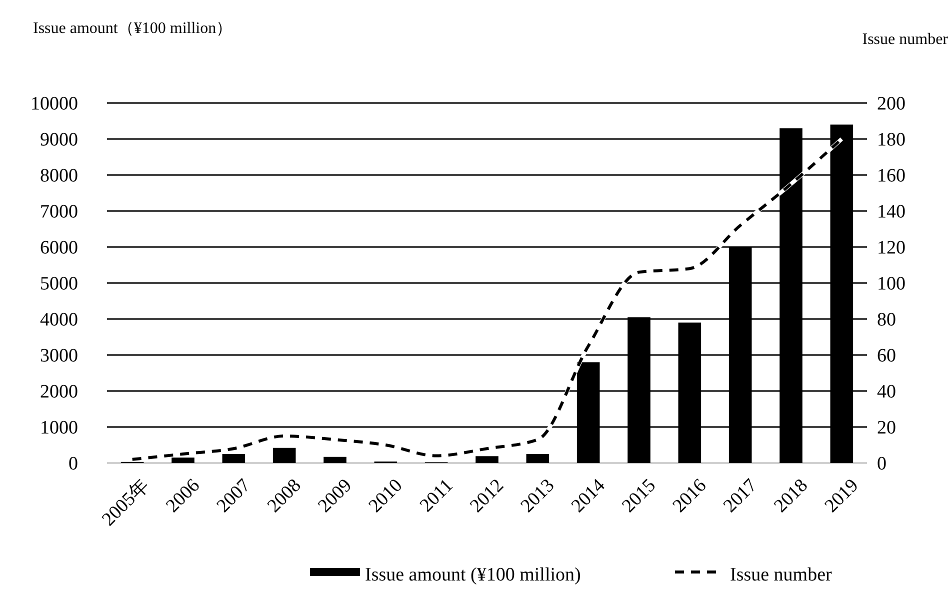  I want to click on legend-label: Issue number, so click(781, 575).